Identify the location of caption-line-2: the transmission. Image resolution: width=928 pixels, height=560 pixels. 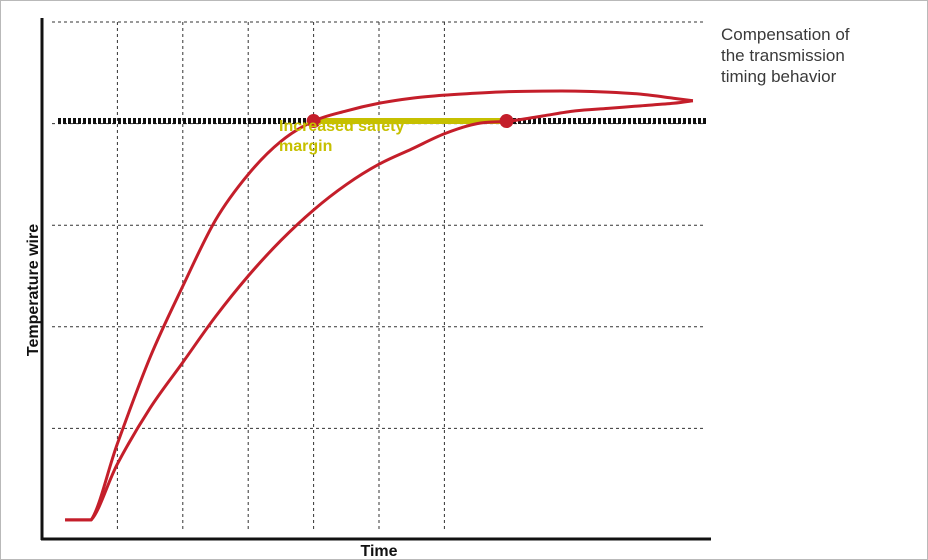
(783, 55).